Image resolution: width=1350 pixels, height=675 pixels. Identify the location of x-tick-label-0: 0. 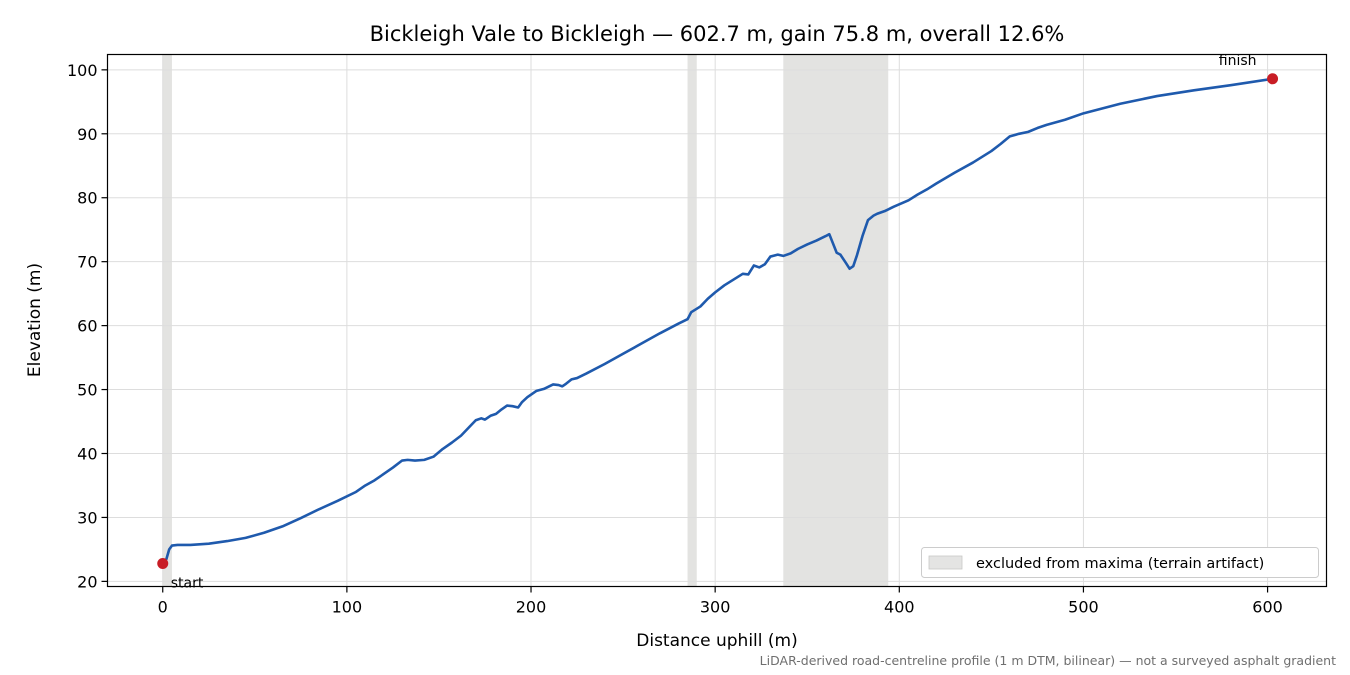
(163, 607).